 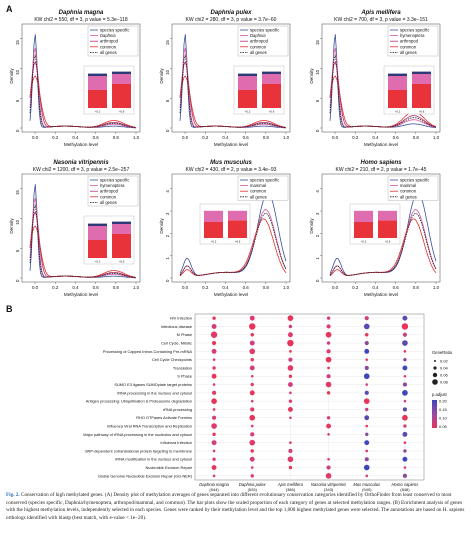 I want to click on y-category-label: Cell Cycle Checkpoints, so click(x=172, y=359).